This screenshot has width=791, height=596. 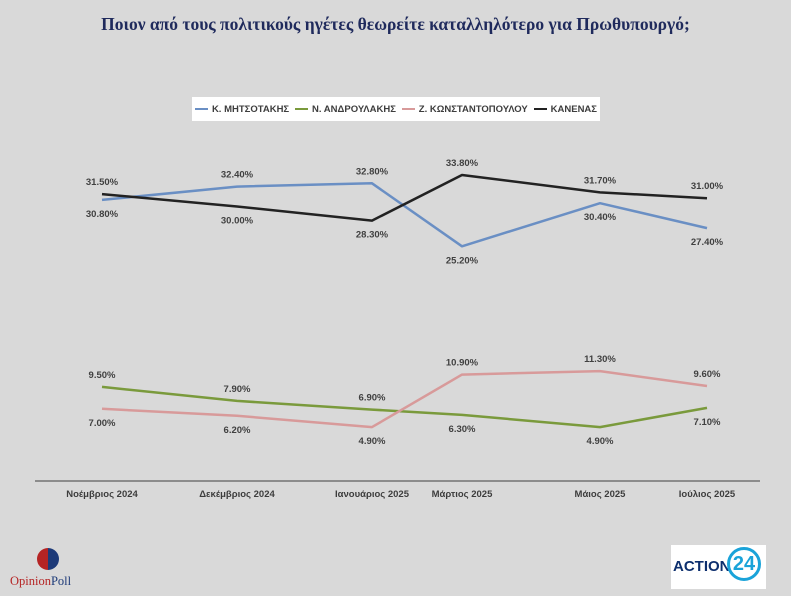 What do you see at coordinates (237, 494) in the screenshot?
I see `x-tick-label: Δεκέμβριος 2024` at bounding box center [237, 494].